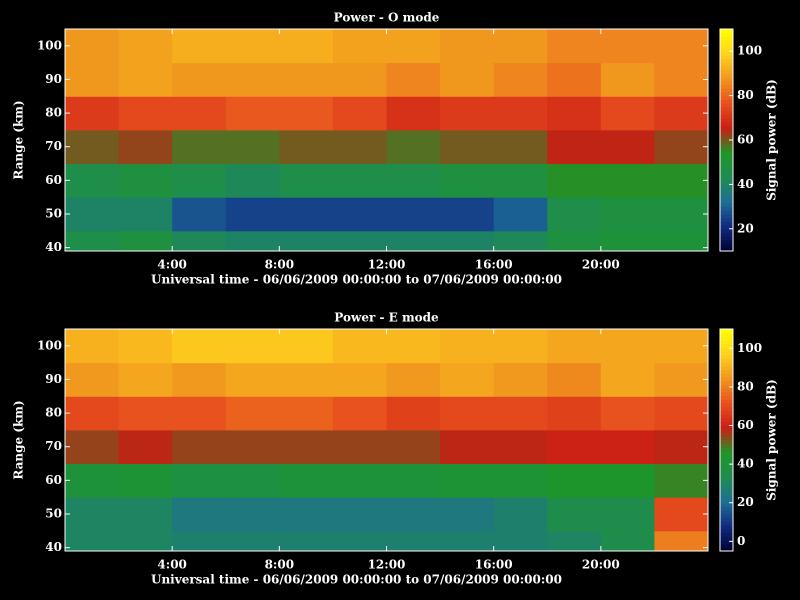  I want to click on y-tick-label: 100, so click(49, 45).